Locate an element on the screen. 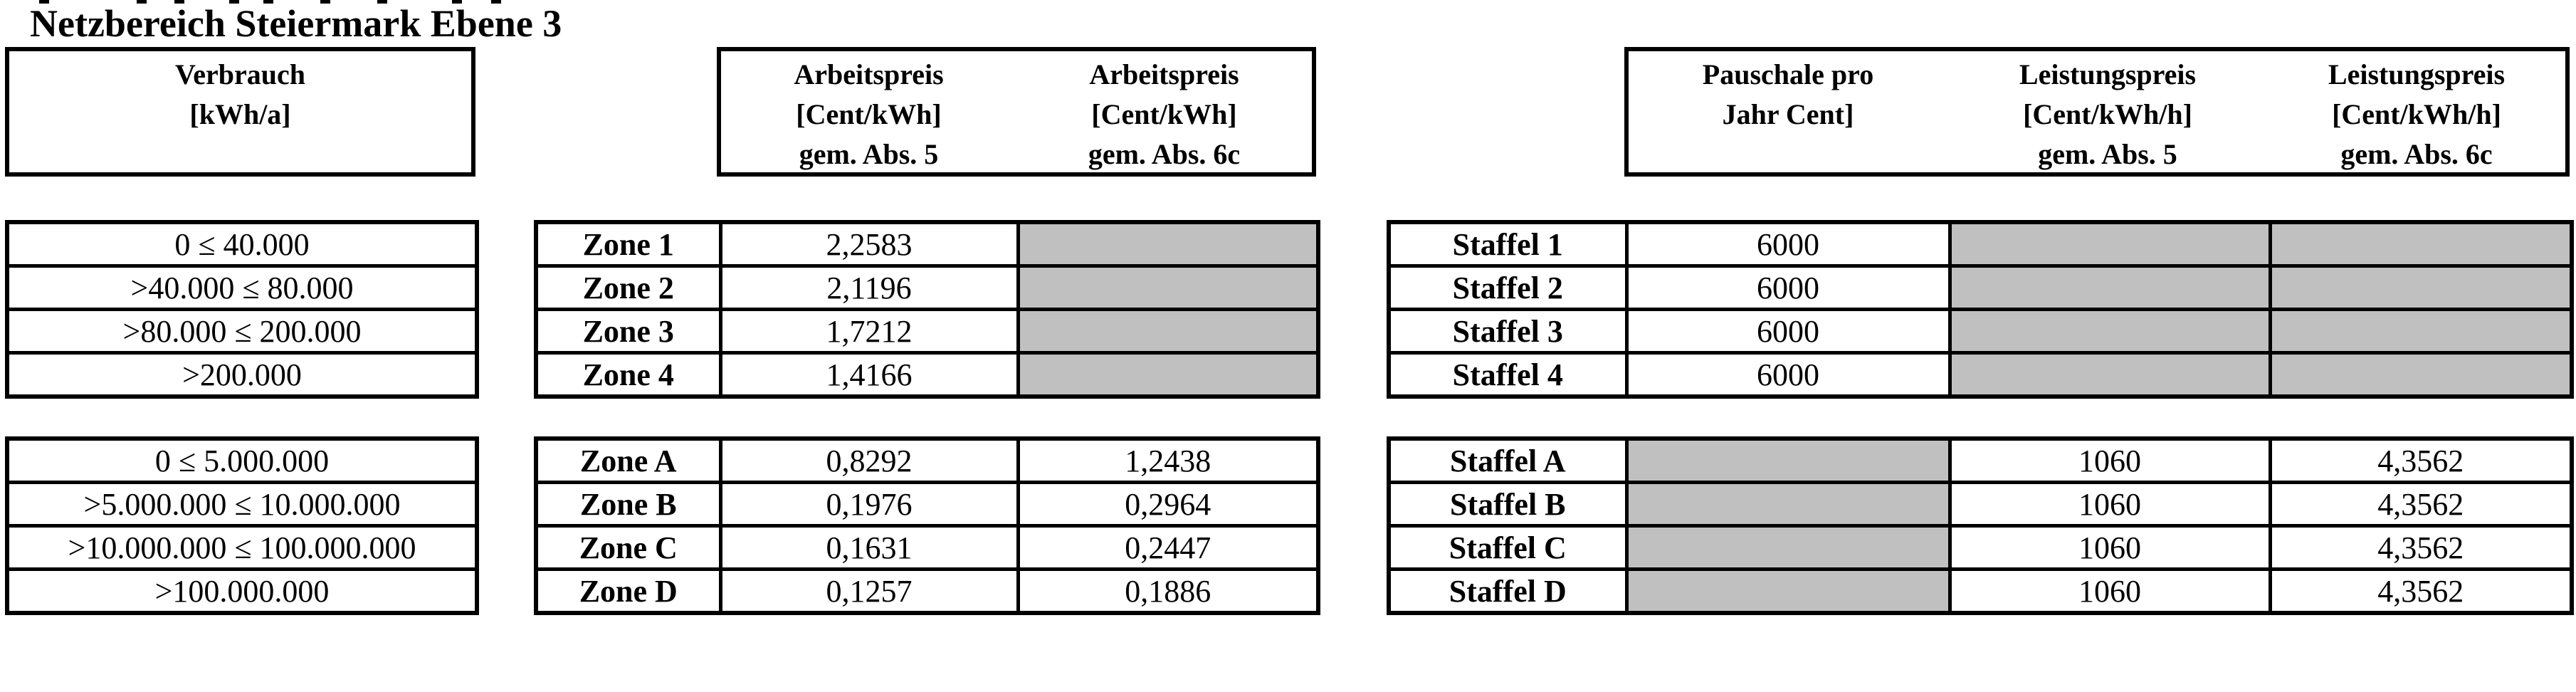 The image size is (2576, 692). value-cell: >40.000 ≤ 80.000 is located at coordinates (242, 287).